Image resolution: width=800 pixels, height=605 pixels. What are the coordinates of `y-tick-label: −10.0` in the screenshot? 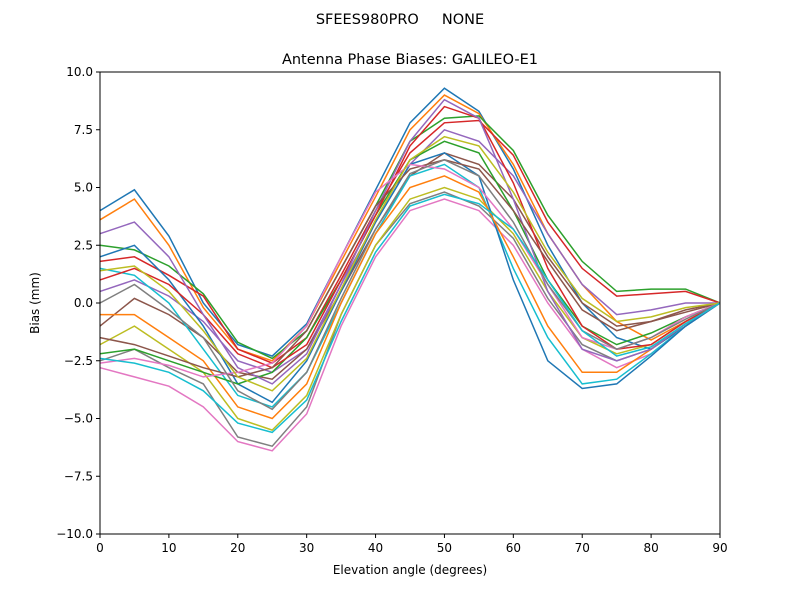 It's located at (74, 534).